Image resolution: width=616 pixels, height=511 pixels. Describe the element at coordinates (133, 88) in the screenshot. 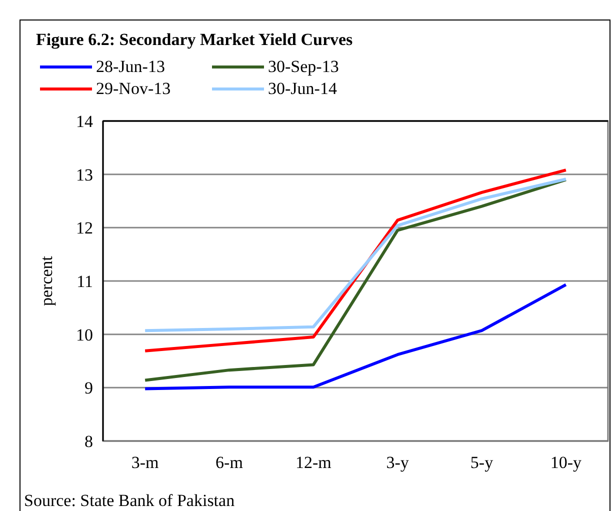

I see `legend-label: 29-Nov-13` at that location.